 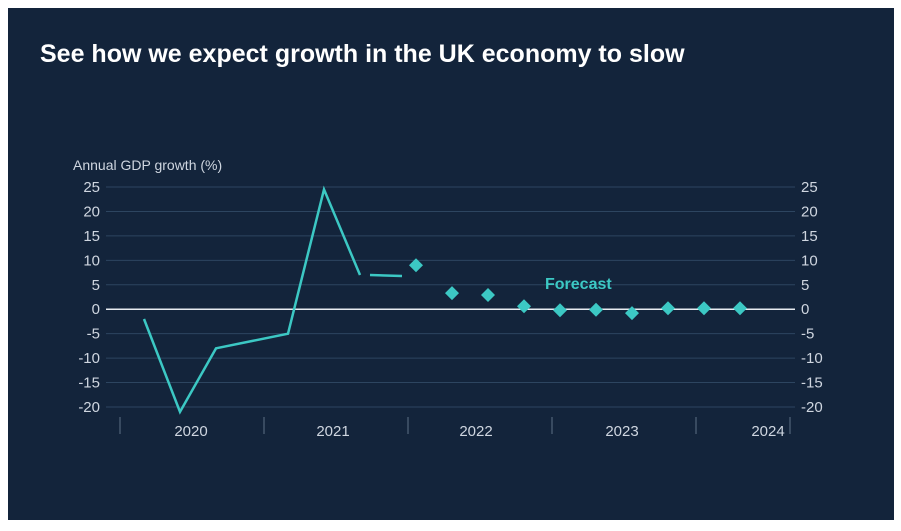 I want to click on x-tick-label: 2022, so click(x=475, y=431).